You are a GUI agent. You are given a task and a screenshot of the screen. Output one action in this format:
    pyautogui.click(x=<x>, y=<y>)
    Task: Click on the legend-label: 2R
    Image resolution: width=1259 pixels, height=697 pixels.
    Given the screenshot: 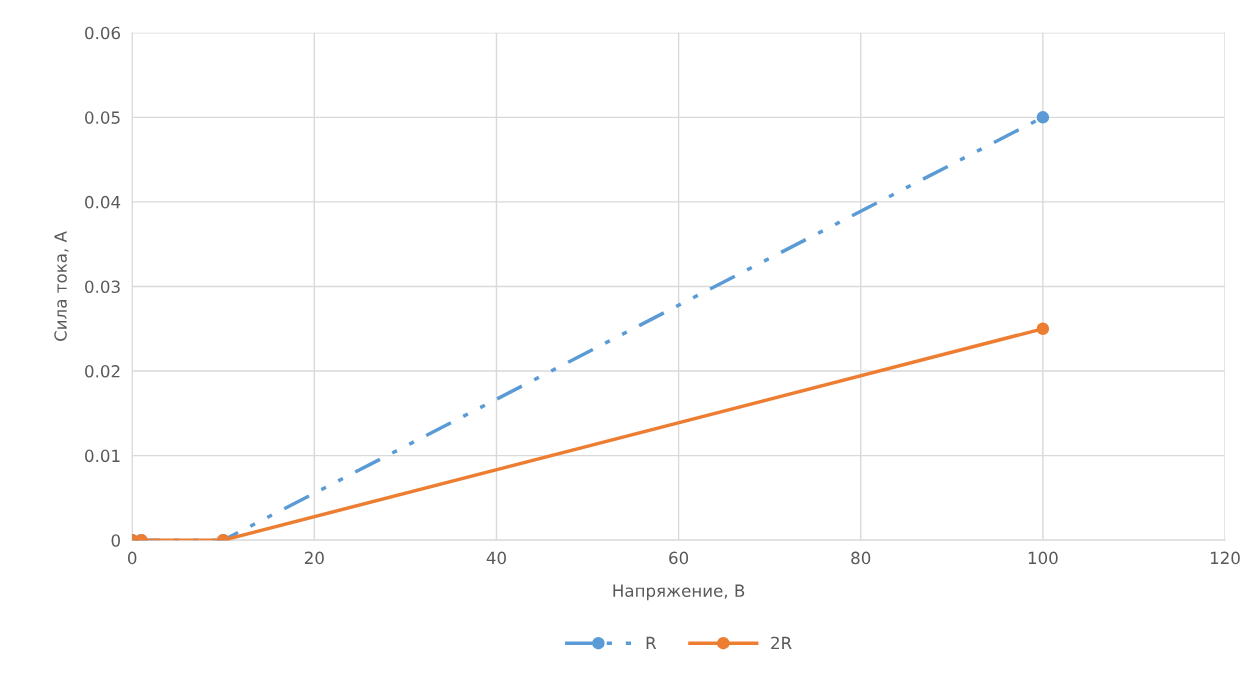 What is the action you would take?
    pyautogui.click(x=781, y=643)
    